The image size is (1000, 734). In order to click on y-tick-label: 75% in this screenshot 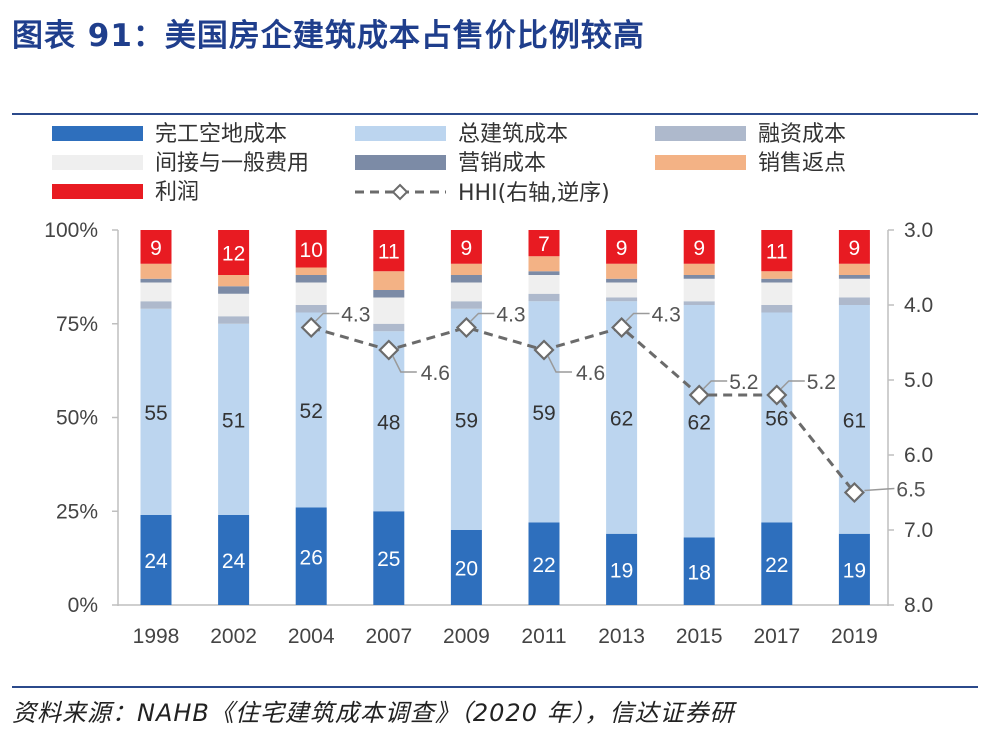, I will do `click(77, 324)`.